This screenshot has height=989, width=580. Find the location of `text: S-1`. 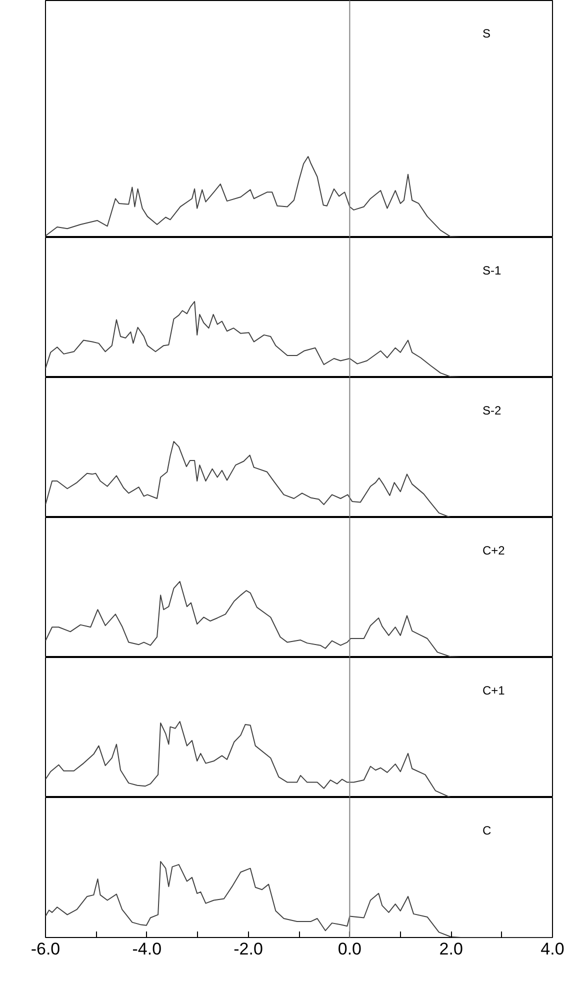

text: S-1 is located at coordinates (492, 271).